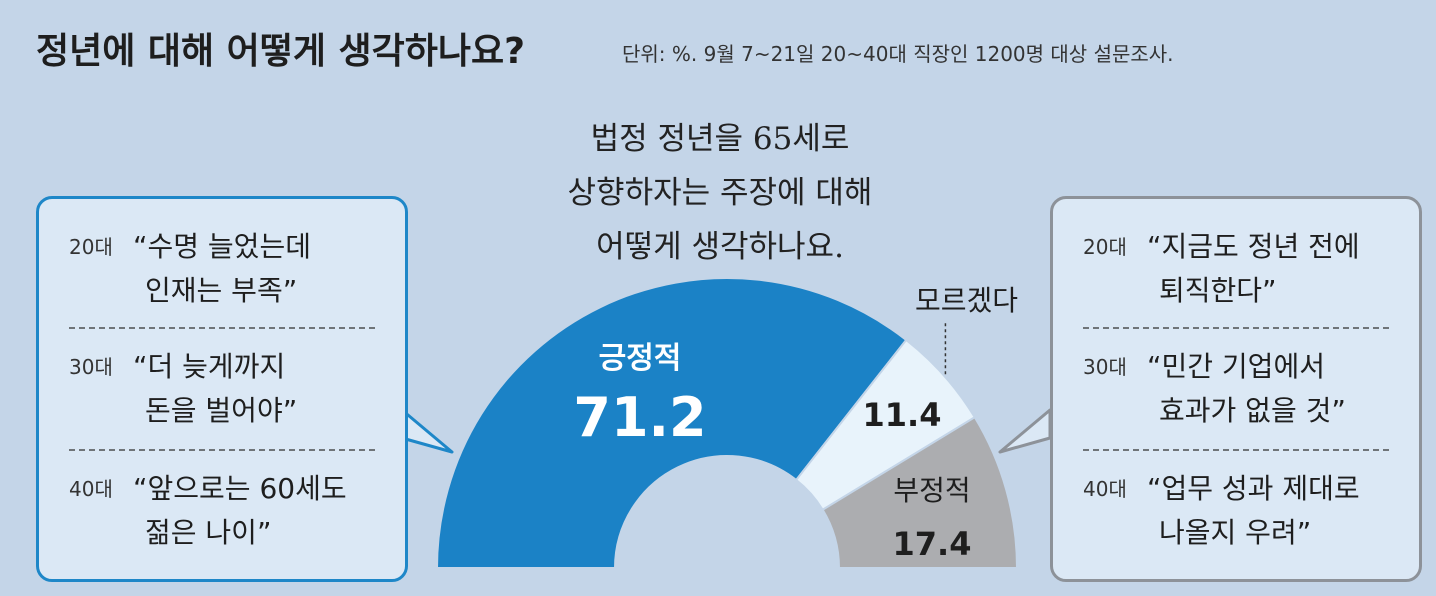 The width and height of the screenshot is (1436, 596). Describe the element at coordinates (1236, 264) in the screenshot. I see `quote-entry: 20대 “지금도 정년 전에 퇴직한다”` at that location.